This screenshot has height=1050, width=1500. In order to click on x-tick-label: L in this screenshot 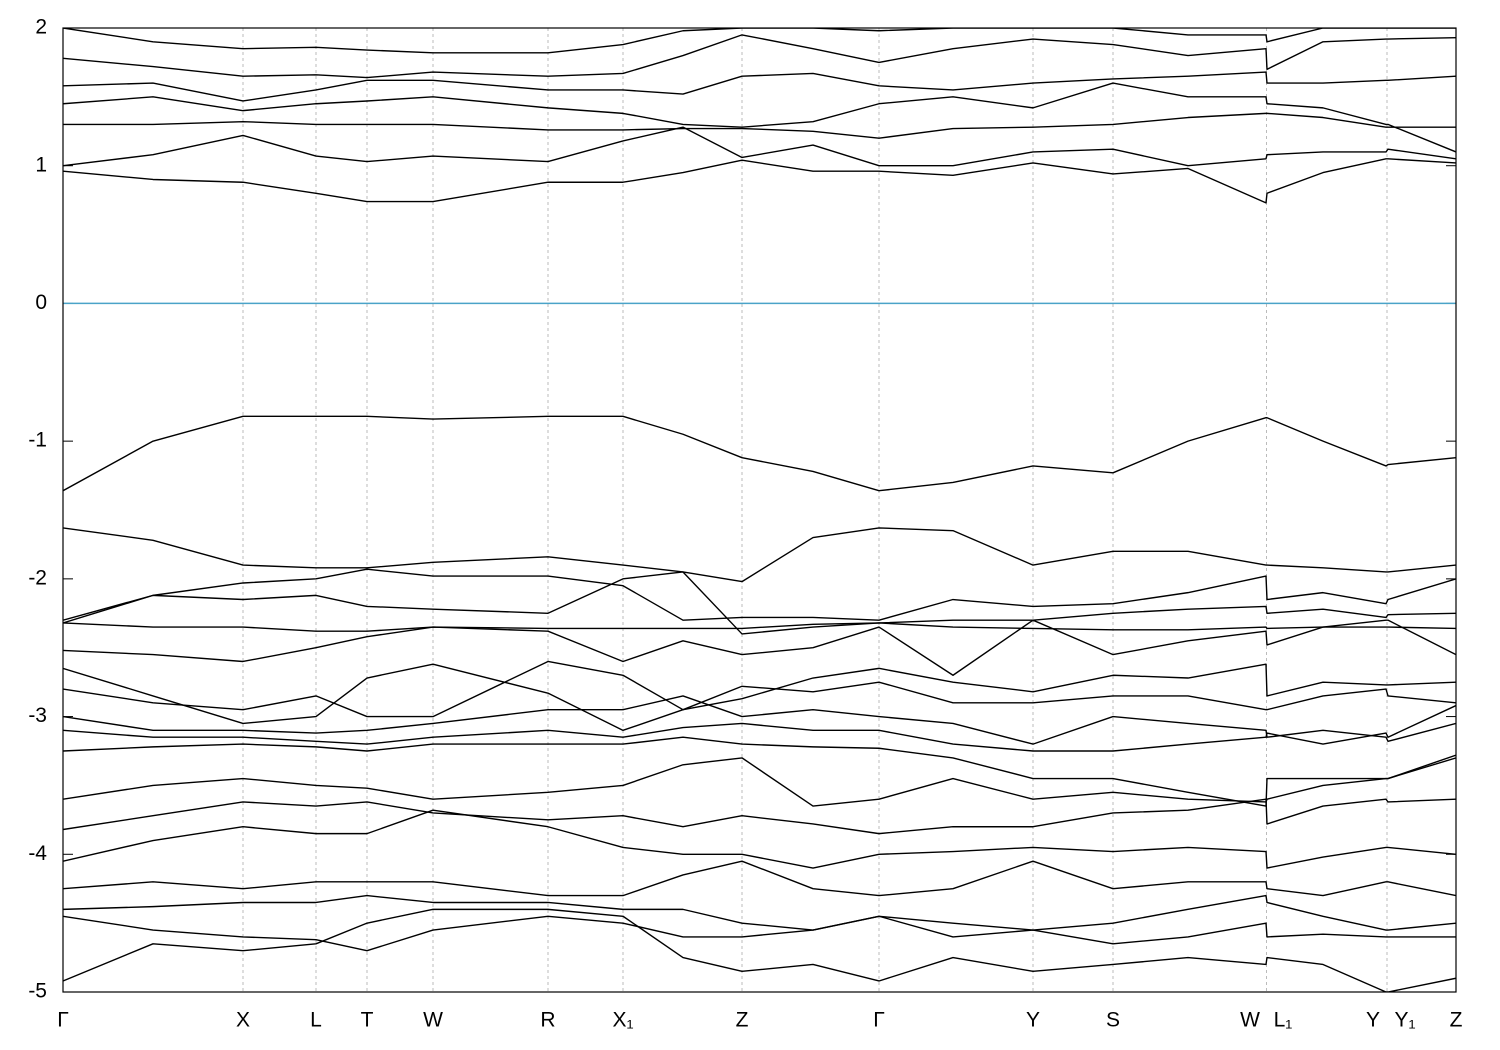, I will do `click(316, 1020)`.